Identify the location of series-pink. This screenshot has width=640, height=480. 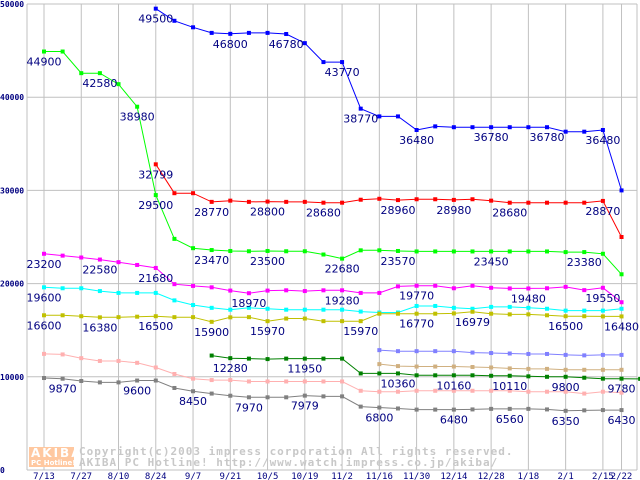
(333, 373).